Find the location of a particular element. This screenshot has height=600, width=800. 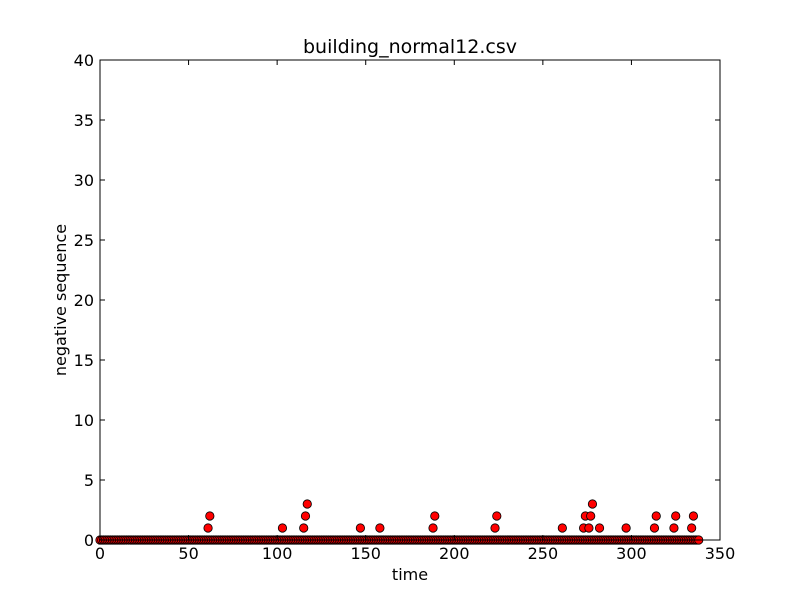

y-tick-label: 40 is located at coordinates (84, 60).